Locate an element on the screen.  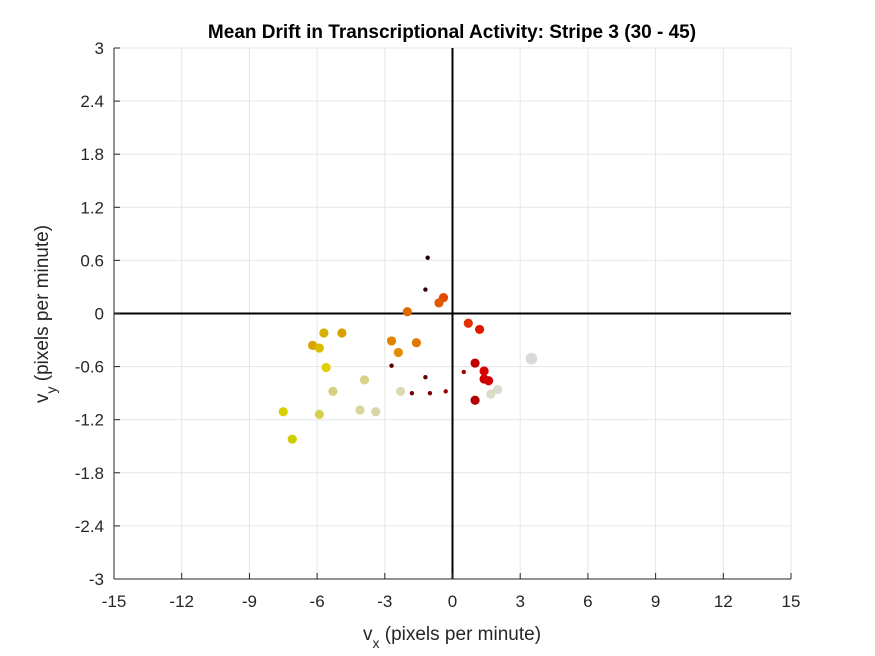
x-tick-label: 6 is located at coordinates (587, 601).